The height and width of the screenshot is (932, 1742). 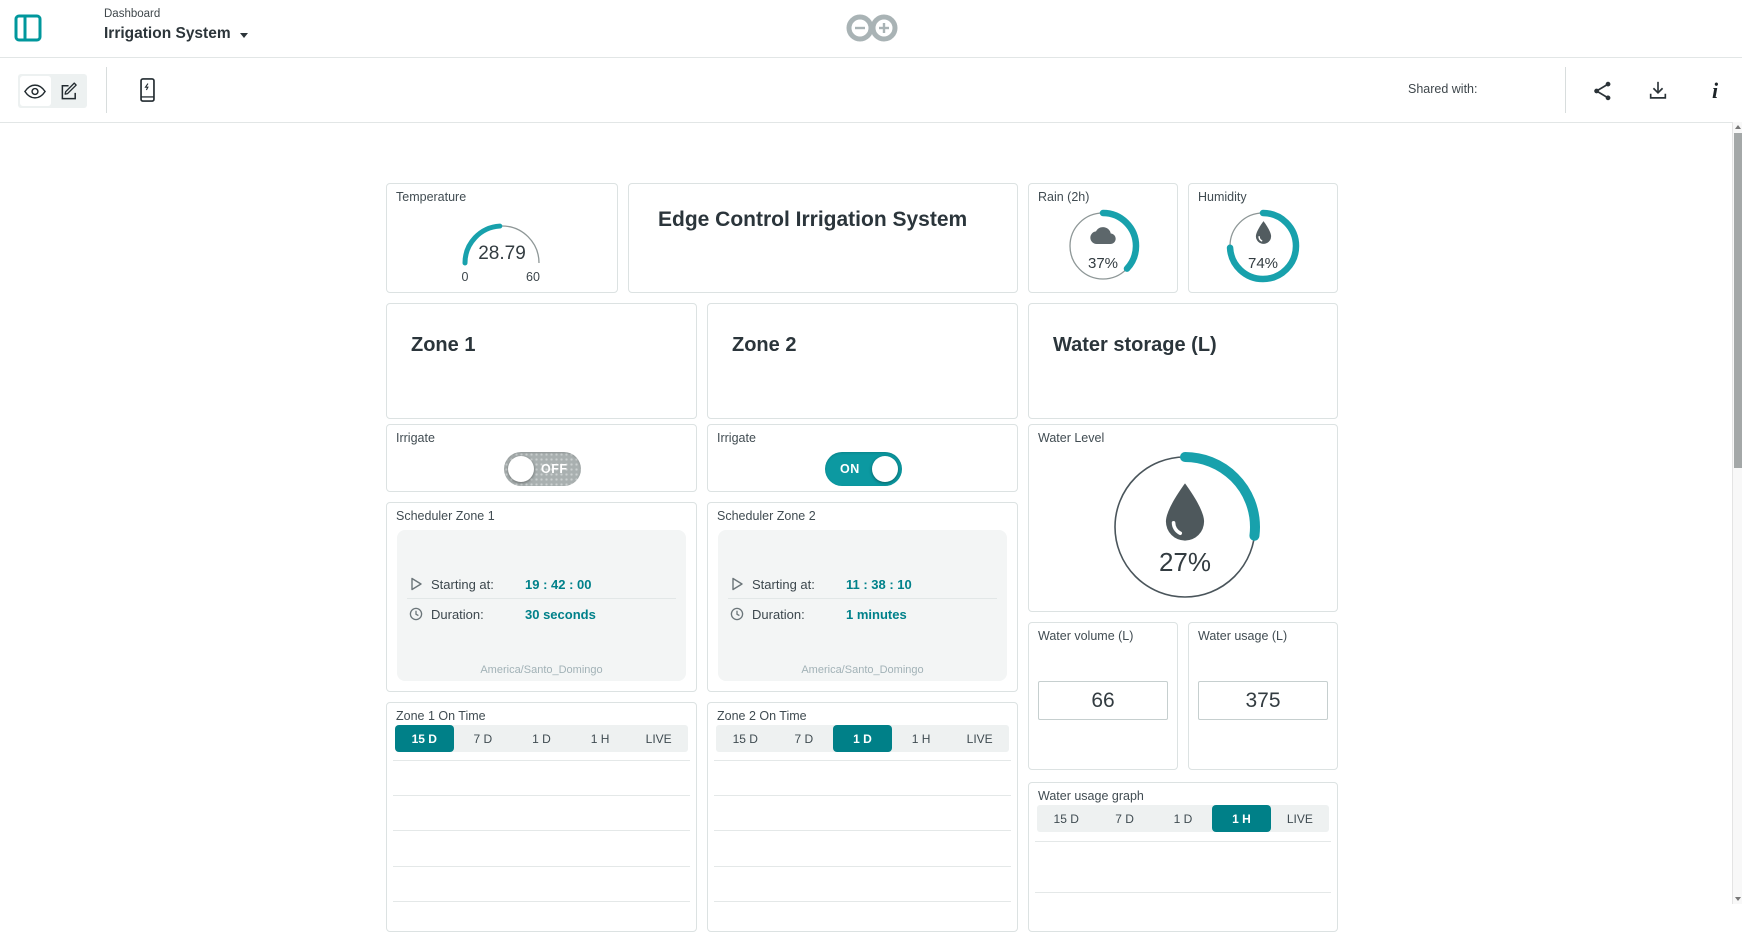 I want to click on edit-mode-button, so click(x=70, y=91).